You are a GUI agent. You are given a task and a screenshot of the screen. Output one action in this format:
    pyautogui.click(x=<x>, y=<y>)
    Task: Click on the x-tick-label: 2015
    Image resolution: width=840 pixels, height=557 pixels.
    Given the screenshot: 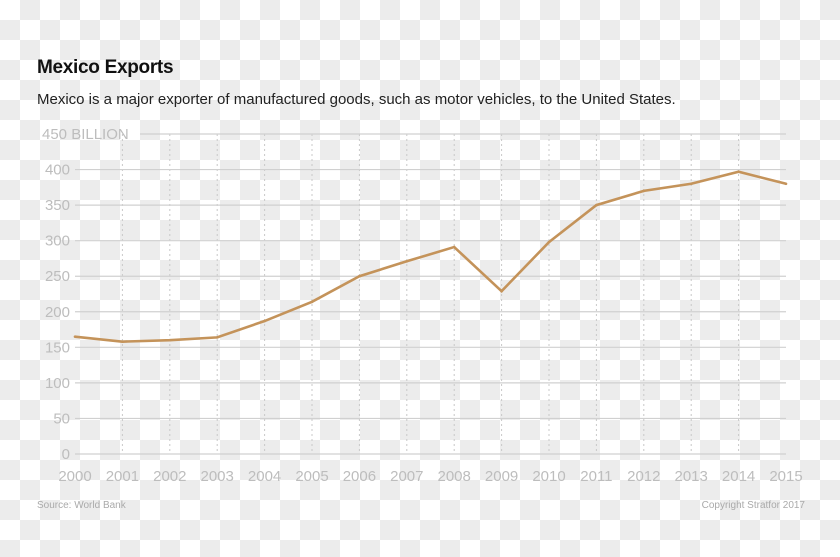 What is the action you would take?
    pyautogui.click(x=785, y=476)
    